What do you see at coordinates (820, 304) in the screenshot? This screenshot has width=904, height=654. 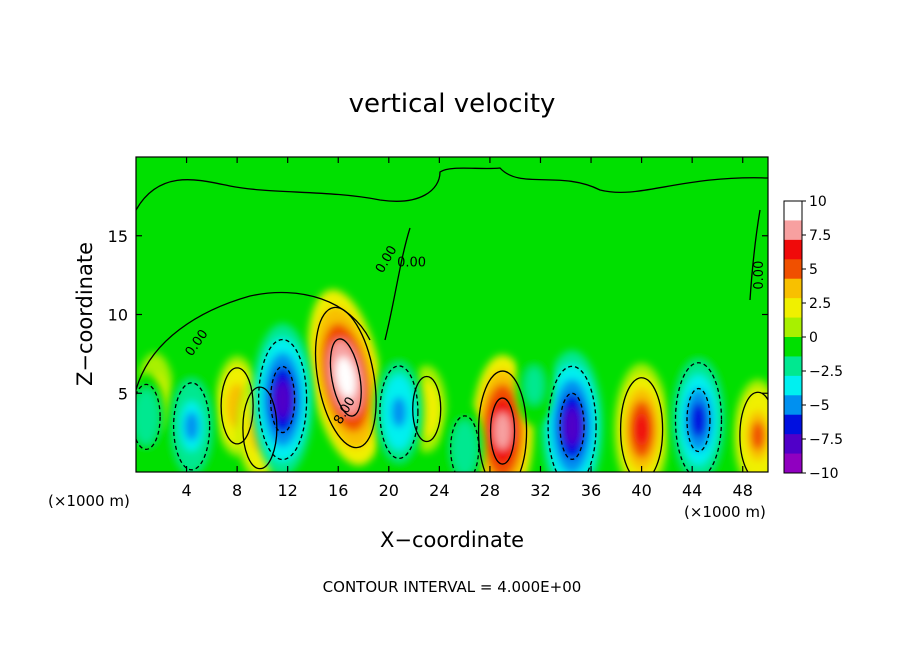 I see `colorbar-tick-label: 2.5` at bounding box center [820, 304].